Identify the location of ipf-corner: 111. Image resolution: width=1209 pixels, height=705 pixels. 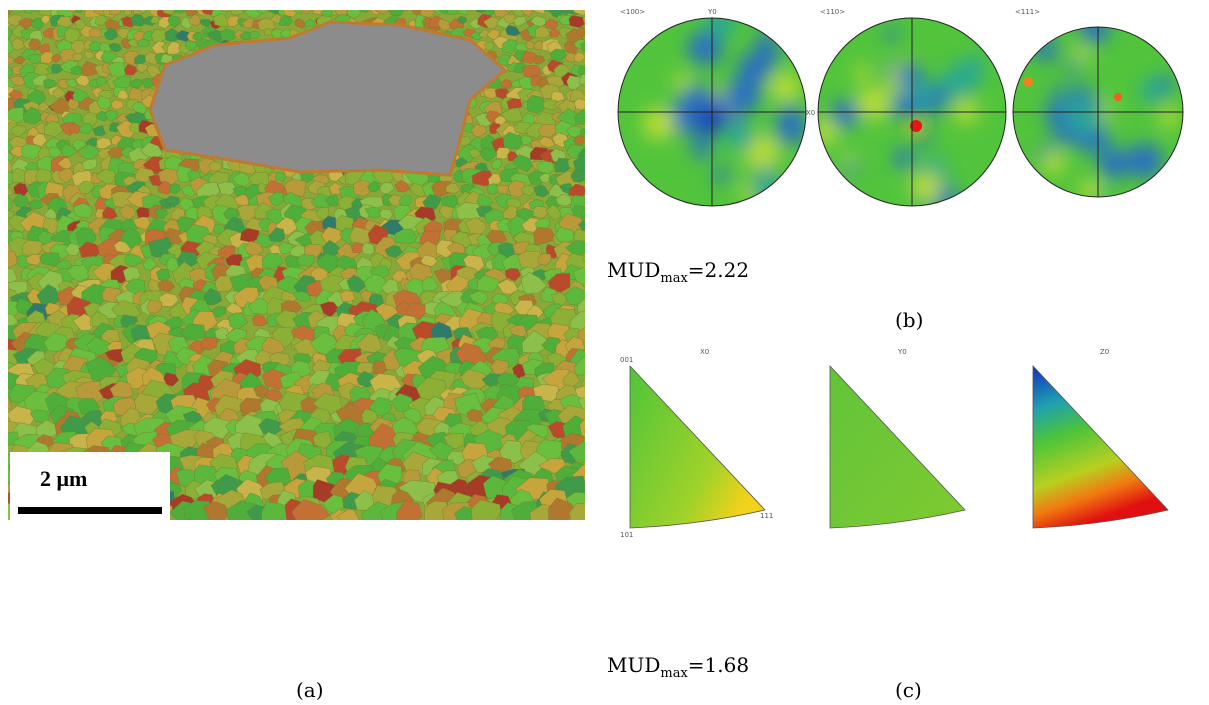
(766, 516).